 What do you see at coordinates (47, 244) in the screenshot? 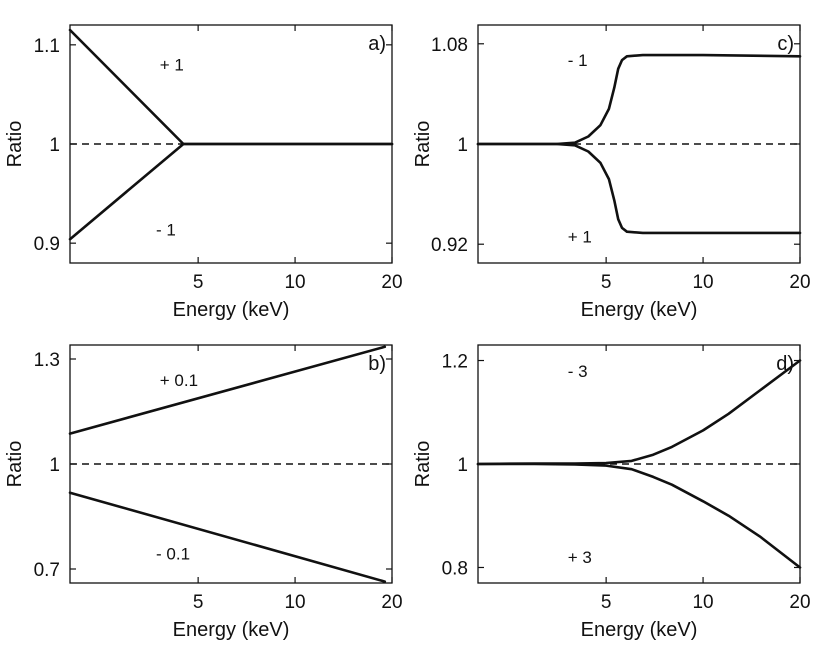
I see `y-tick-label: 0.9` at bounding box center [47, 244].